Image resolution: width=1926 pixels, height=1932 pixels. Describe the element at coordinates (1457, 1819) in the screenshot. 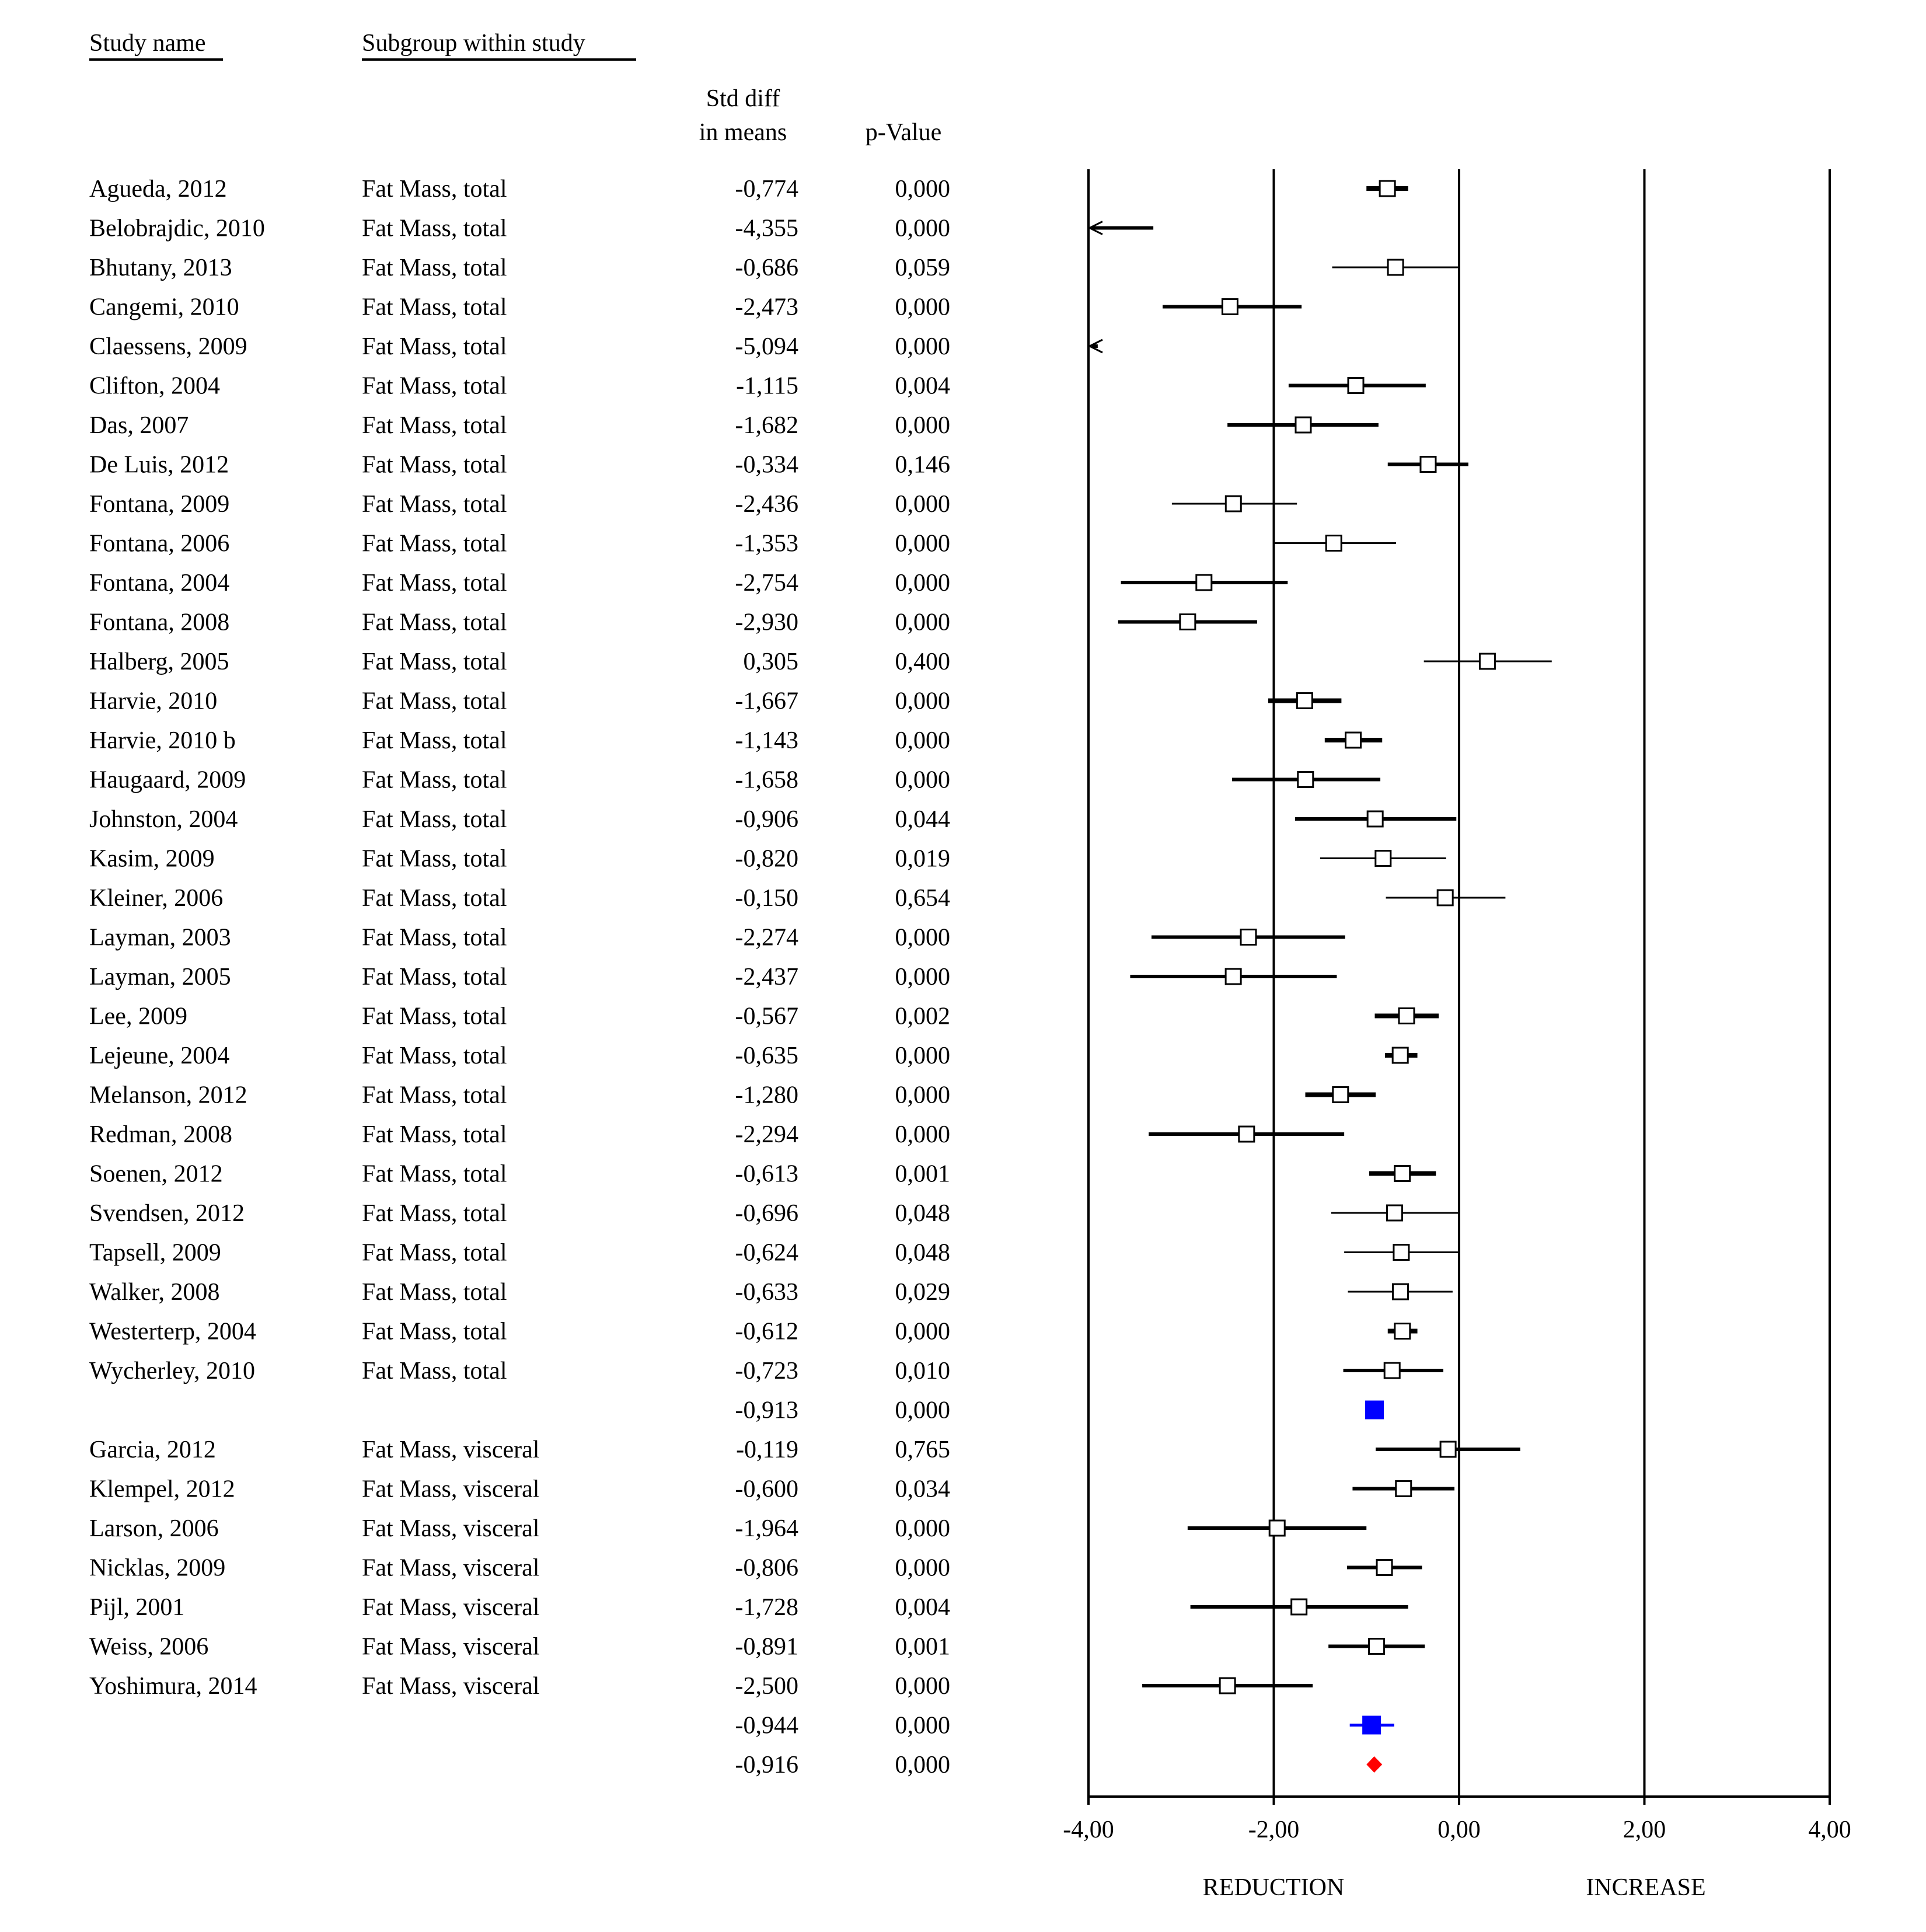

I see `x-axis: -4,00 -2,00 0,00 2,00 4,00` at that location.